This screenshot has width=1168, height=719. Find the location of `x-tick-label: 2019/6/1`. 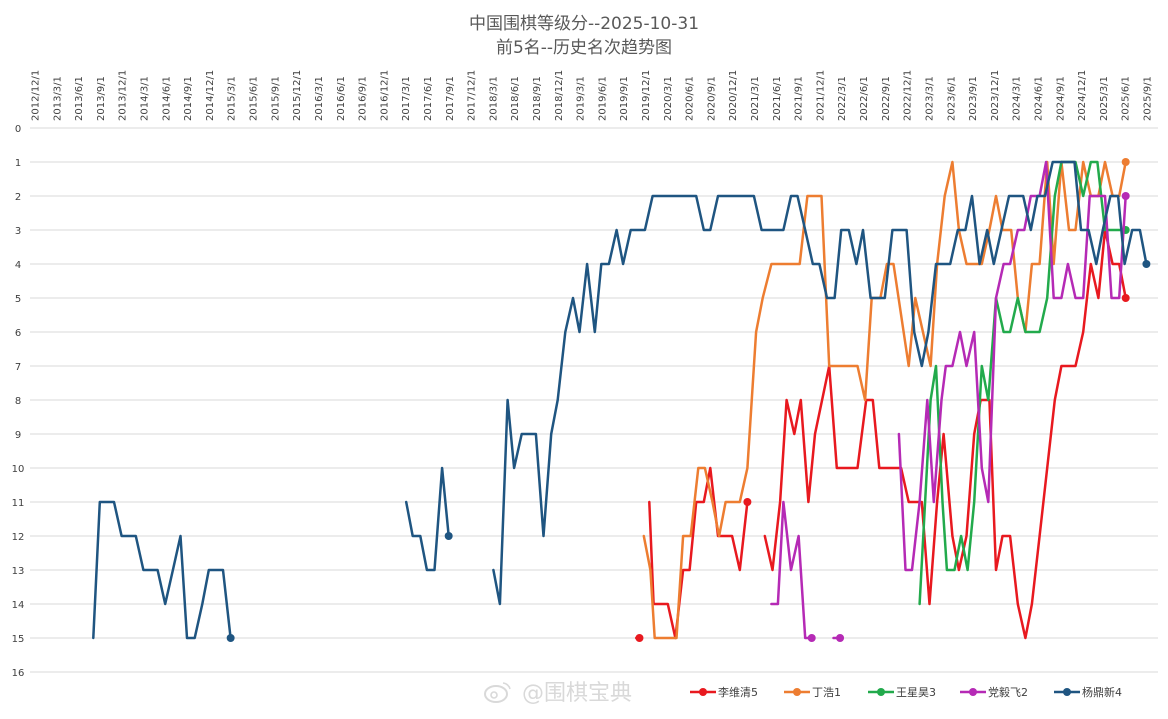

x-tick-label: 2019/6/1 is located at coordinates (602, 98).